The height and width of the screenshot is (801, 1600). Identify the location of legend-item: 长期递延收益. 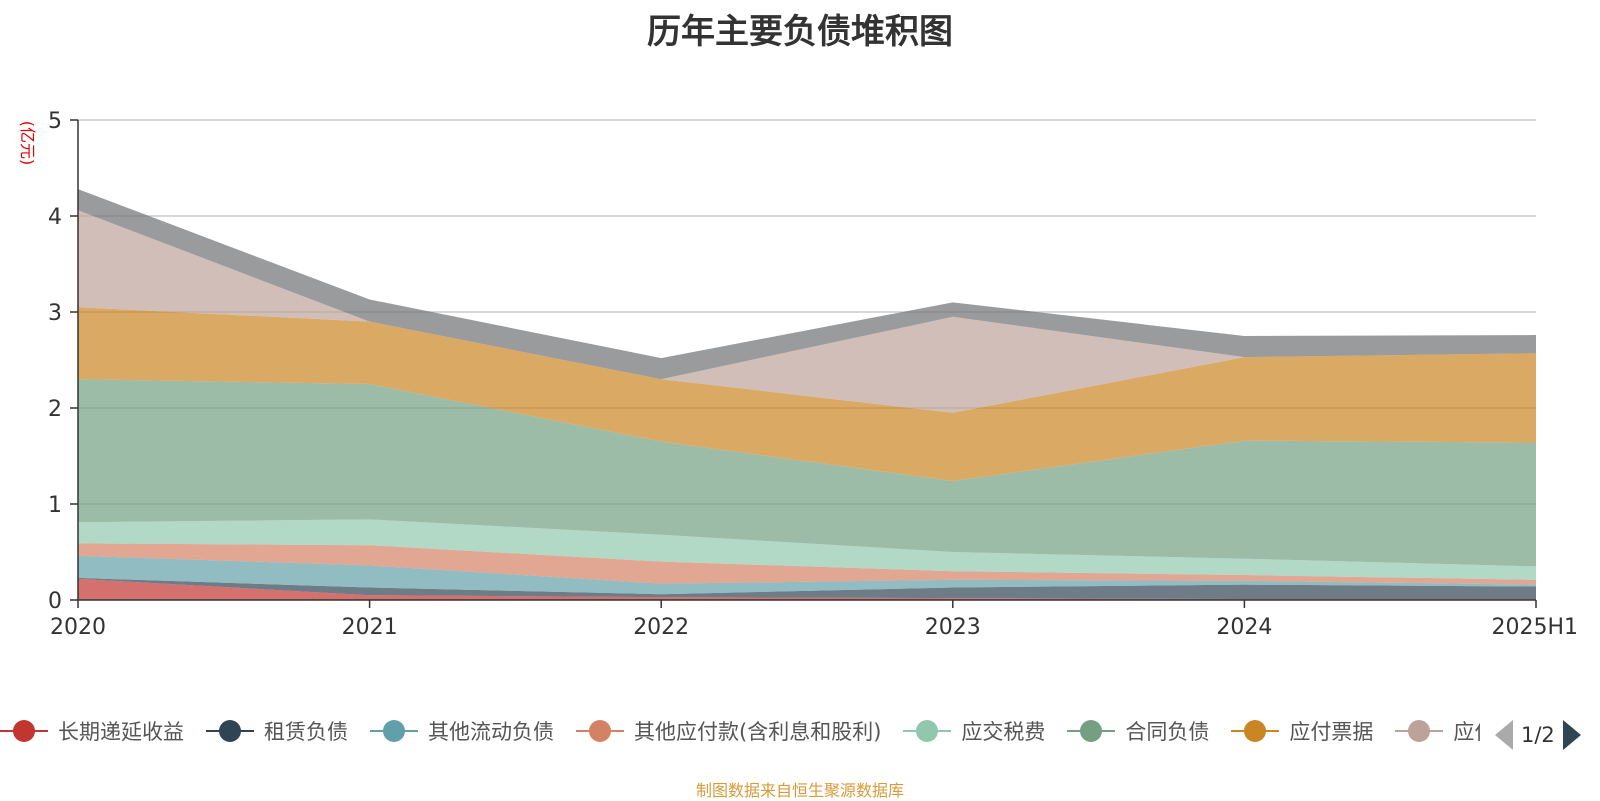
(92, 731).